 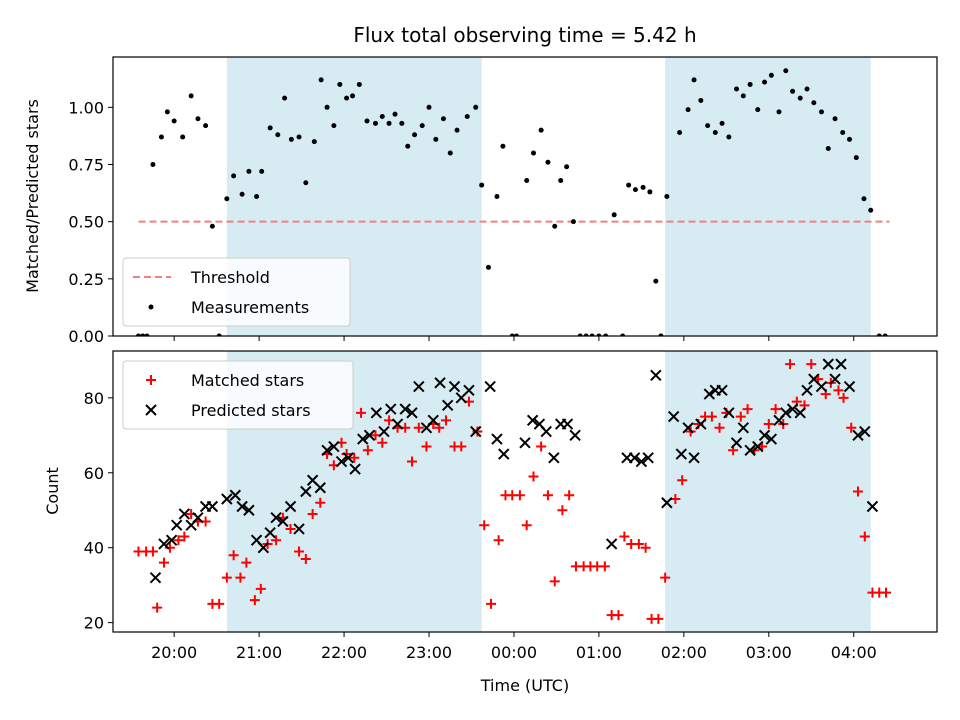 I want to click on y-tick-label: 20, so click(x=94, y=623).